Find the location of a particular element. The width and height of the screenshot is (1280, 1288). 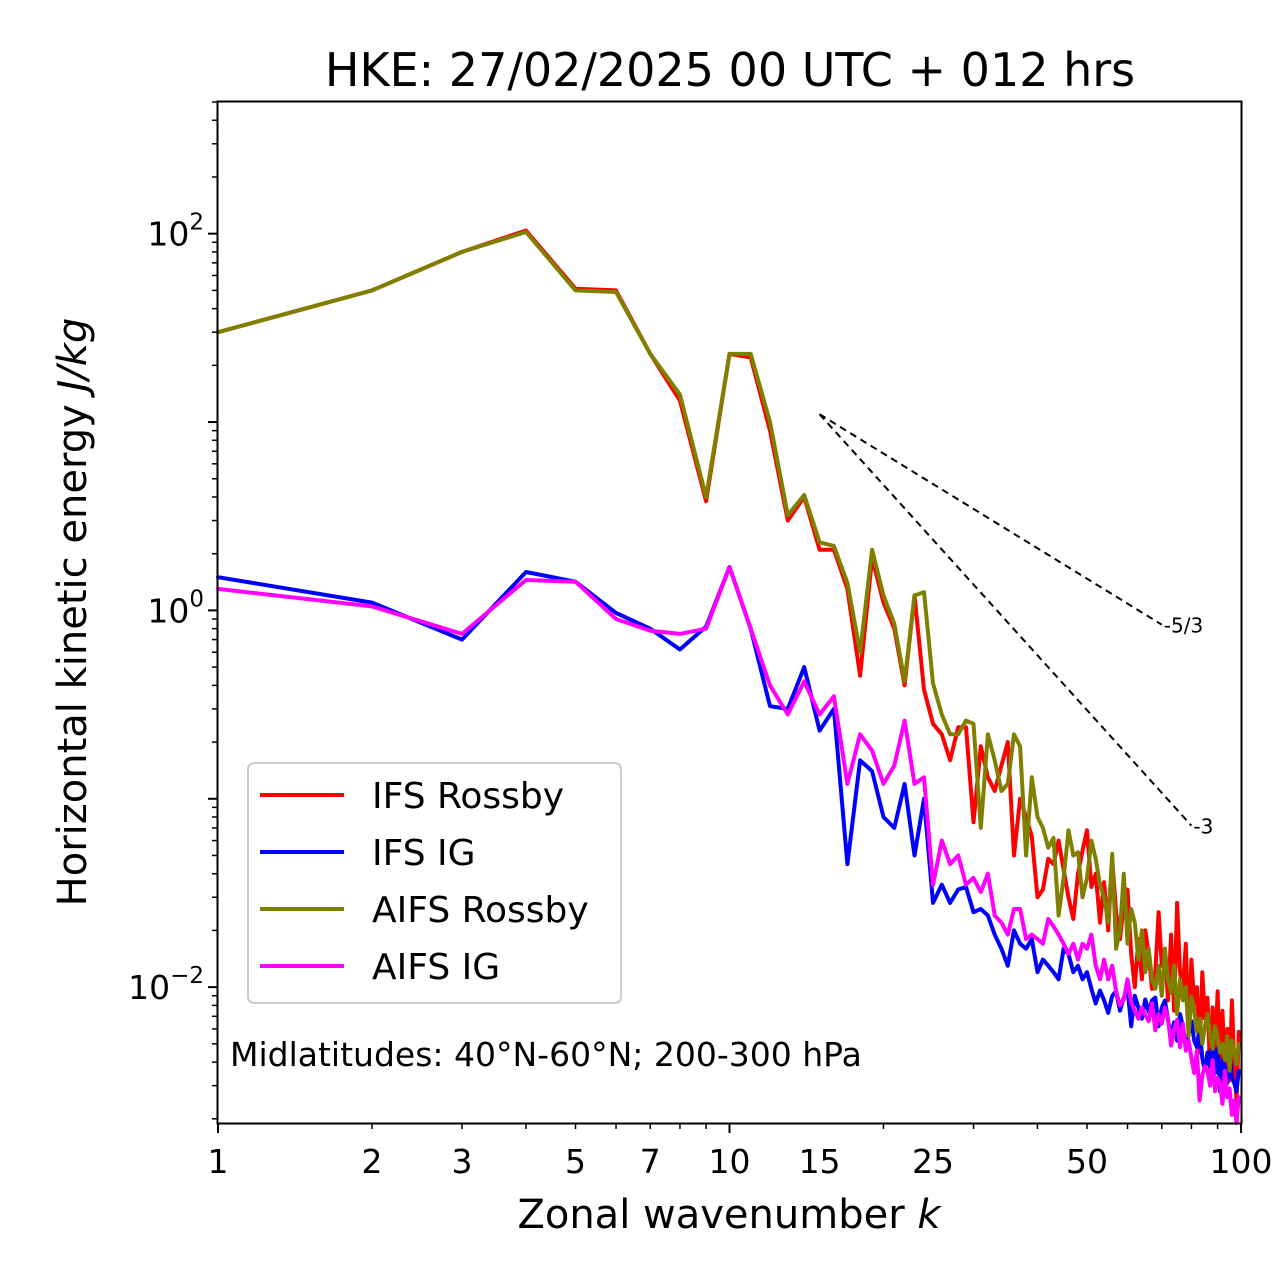

y-axis-label: Horizontal kinetic energy J/kg is located at coordinates (73, 612).